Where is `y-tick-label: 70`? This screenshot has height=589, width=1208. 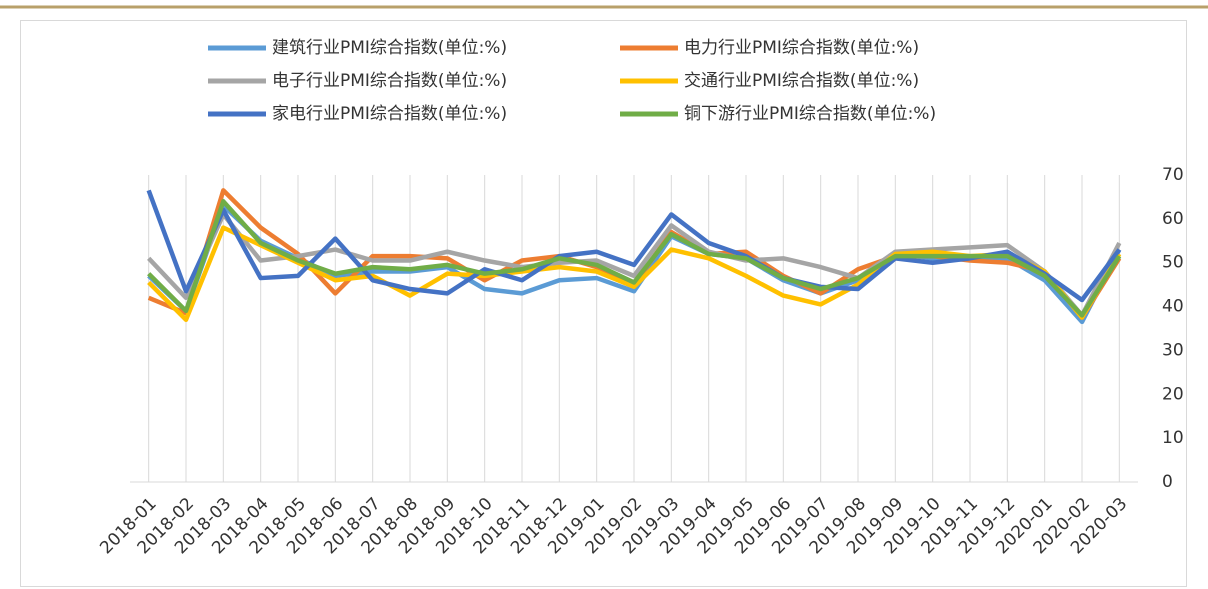 y-tick-label: 70 is located at coordinates (1173, 175).